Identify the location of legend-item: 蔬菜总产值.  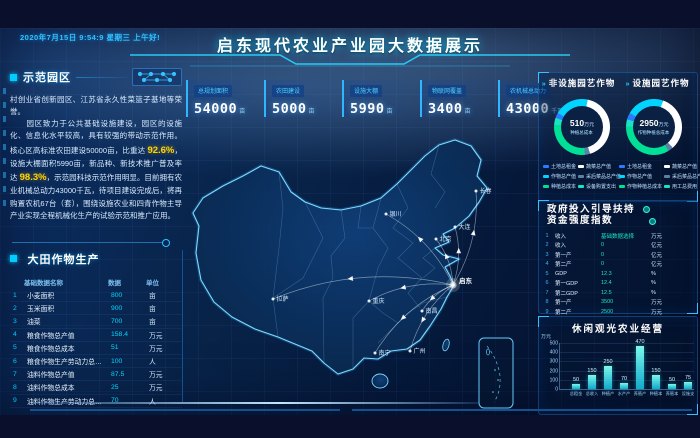
(599, 166).